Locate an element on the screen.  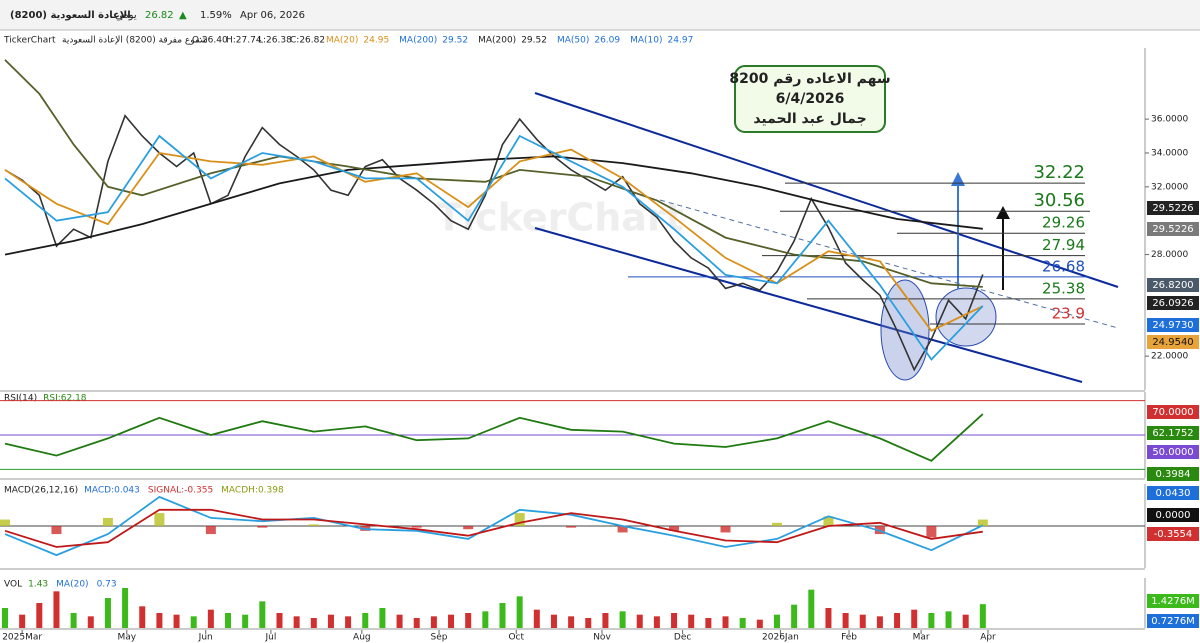
x-tick-label: Sep is located at coordinates (439, 638).